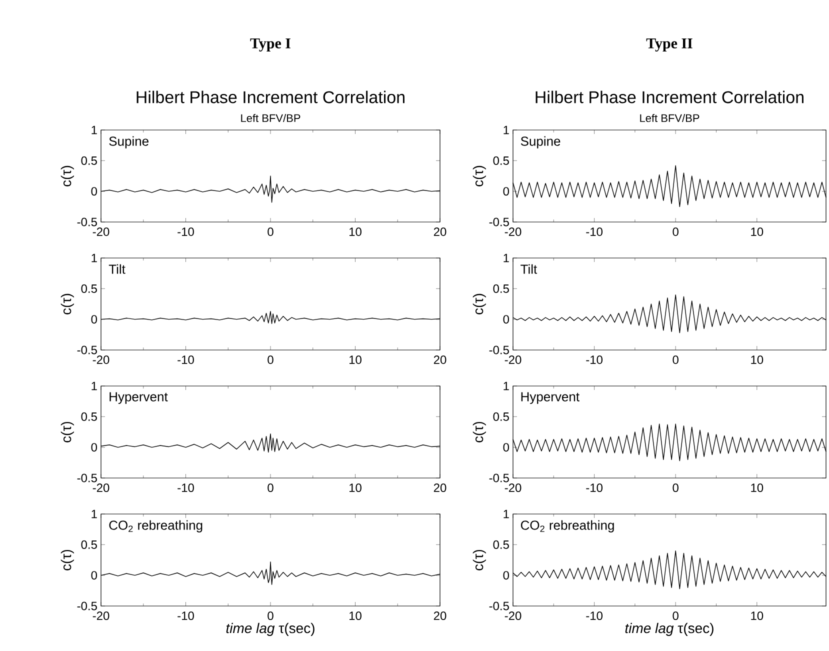  What do you see at coordinates (669, 45) in the screenshot?
I see `text: Type II` at bounding box center [669, 45].